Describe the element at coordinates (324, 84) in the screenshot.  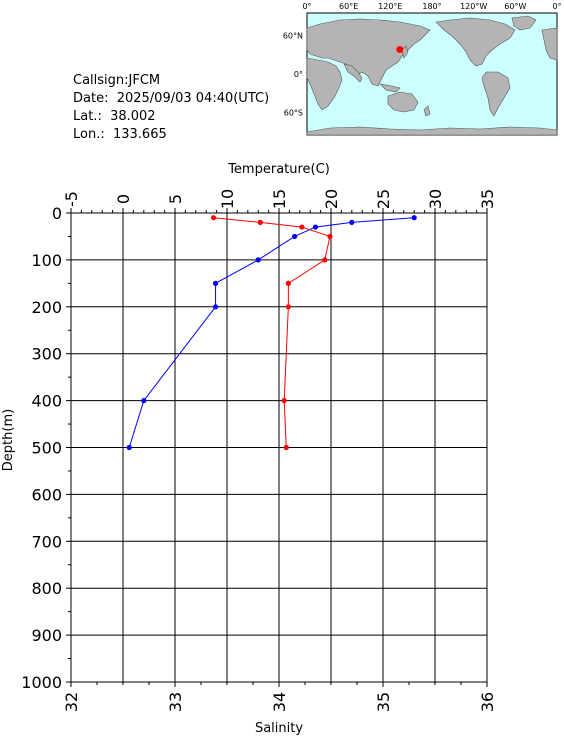
I see `africa-landmass` at that location.